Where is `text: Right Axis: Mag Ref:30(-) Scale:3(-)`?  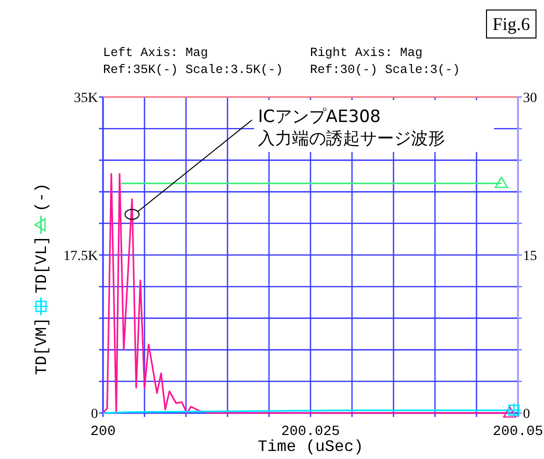 text: Right Axis: Mag Ref:30(-) Scale:3(-) is located at coordinates (385, 61).